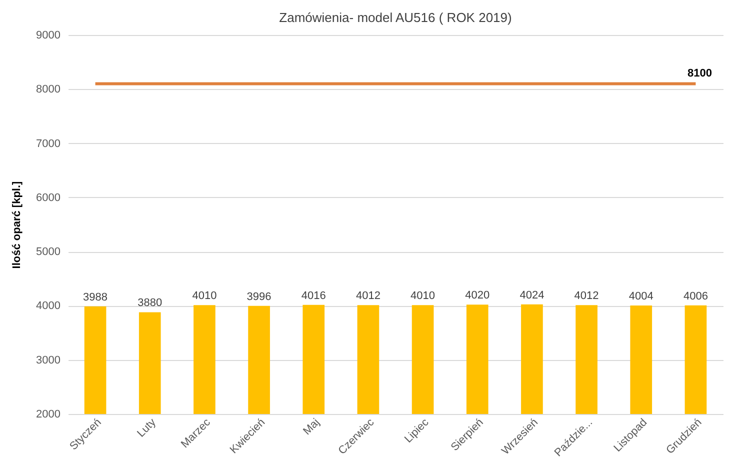 The image size is (743, 463). I want to click on y-tick-label: 8000, so click(48, 90).